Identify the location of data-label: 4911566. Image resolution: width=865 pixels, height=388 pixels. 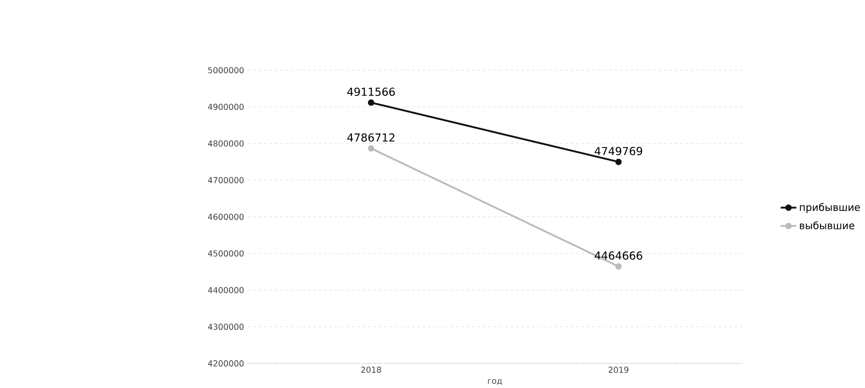
(371, 92).